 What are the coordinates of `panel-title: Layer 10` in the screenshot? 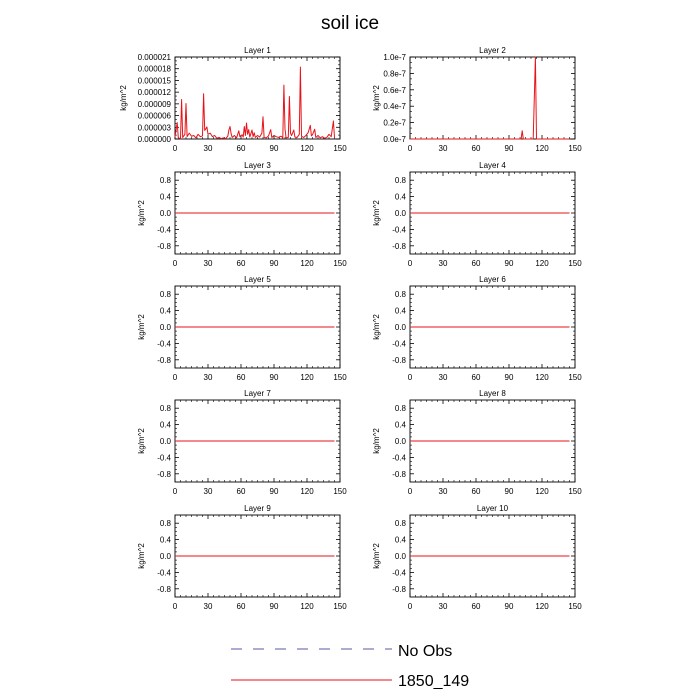 It's located at (493, 508).